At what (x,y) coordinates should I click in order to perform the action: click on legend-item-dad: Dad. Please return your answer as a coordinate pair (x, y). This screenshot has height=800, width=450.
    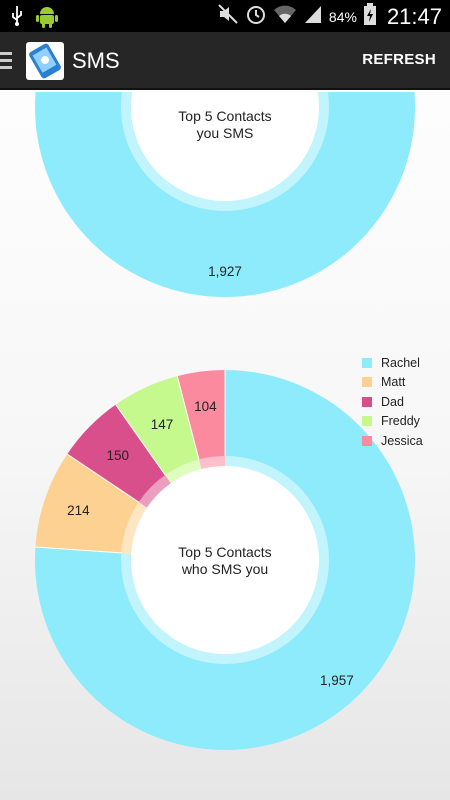
    Looking at the image, I should click on (392, 402).